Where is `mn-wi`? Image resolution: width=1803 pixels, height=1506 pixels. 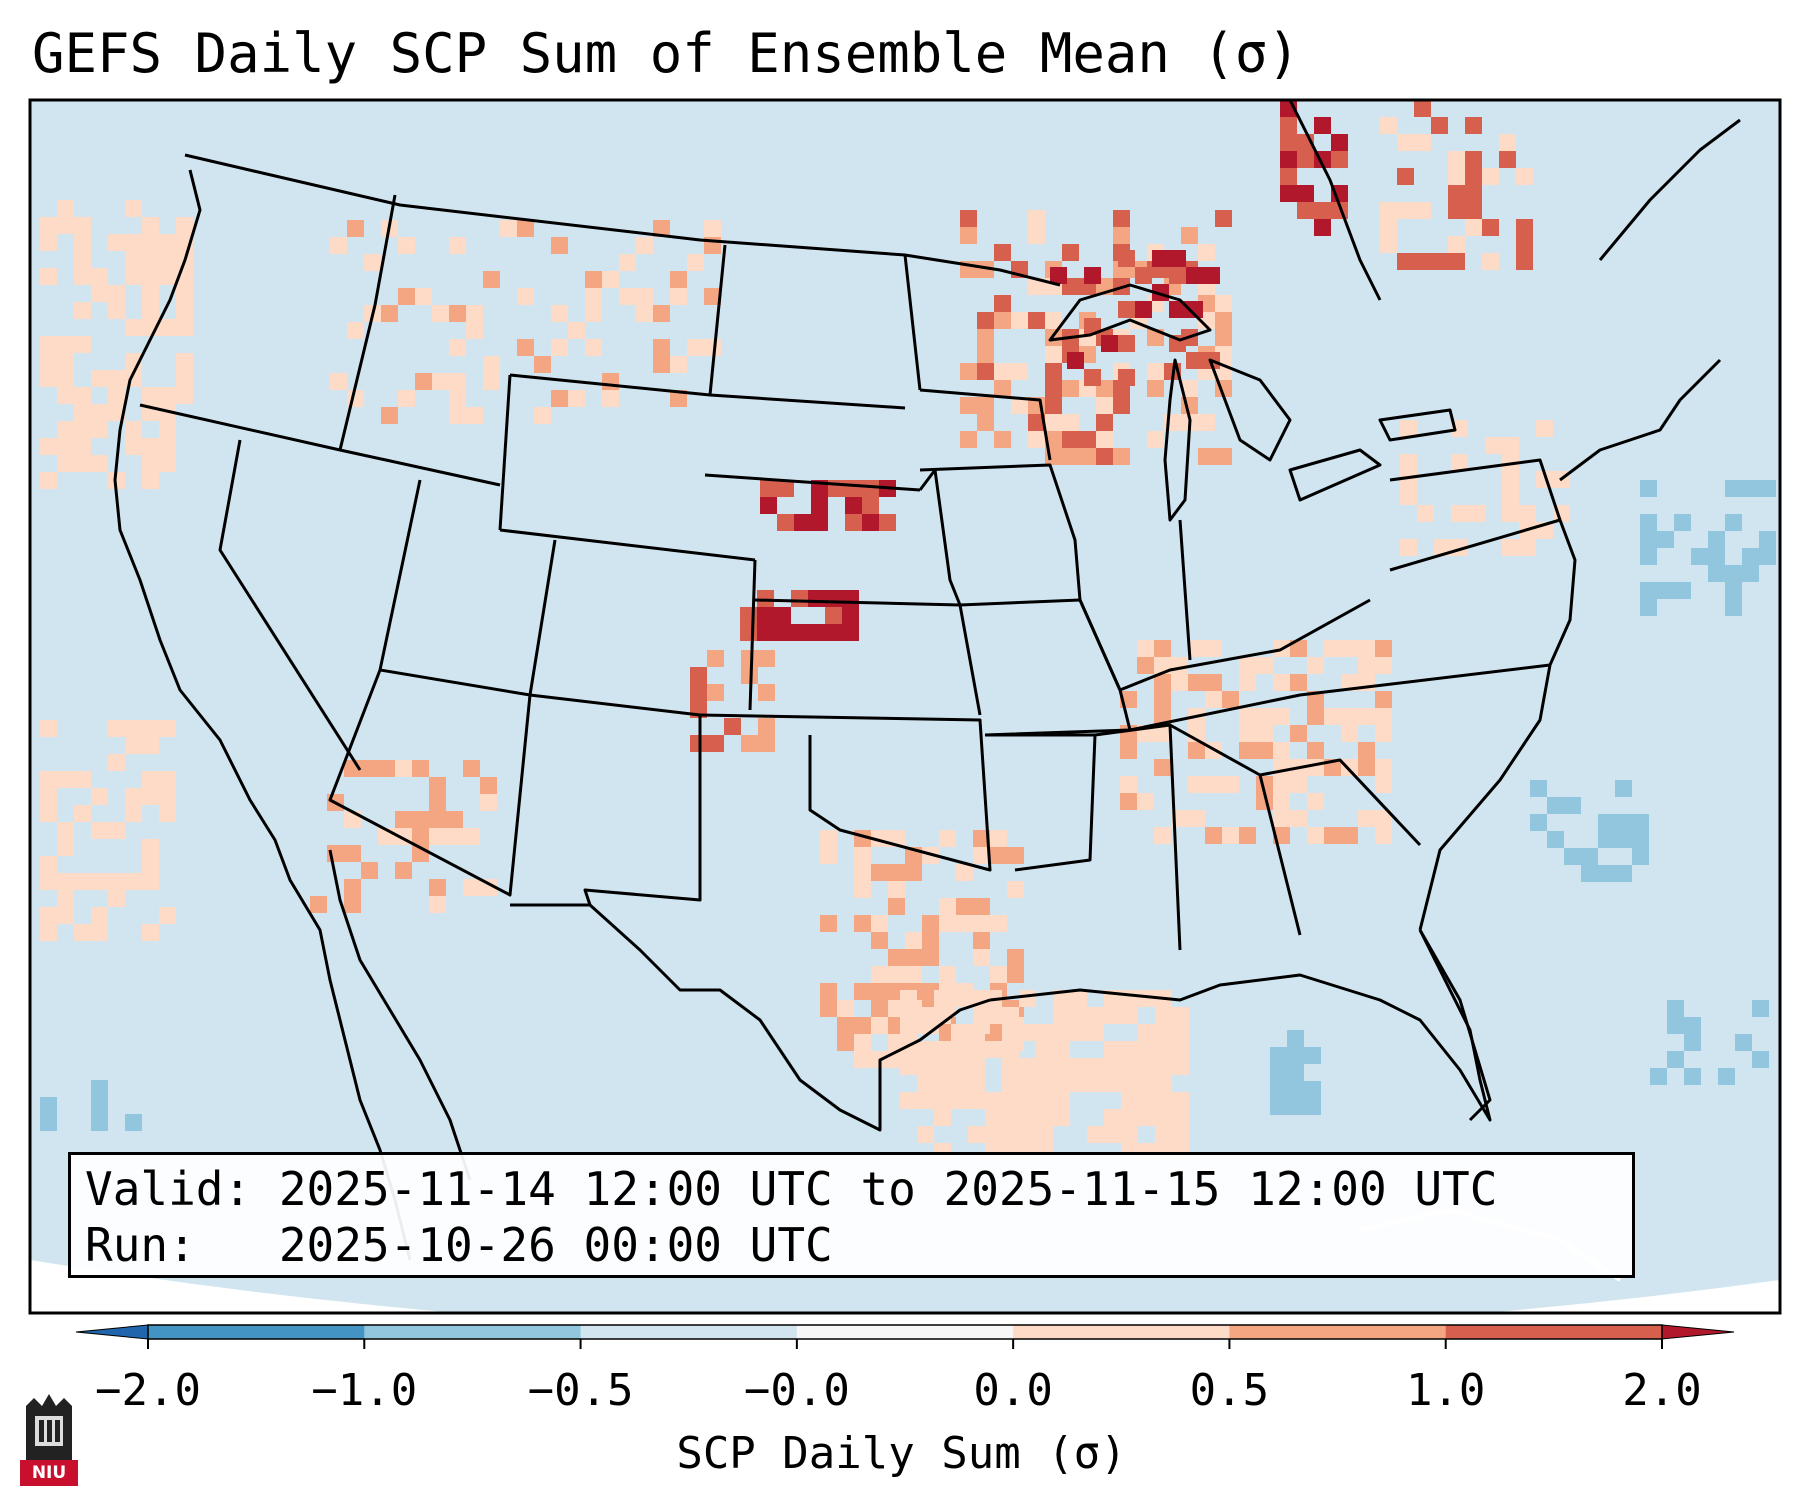 mn-wi is located at coordinates (985, 424).